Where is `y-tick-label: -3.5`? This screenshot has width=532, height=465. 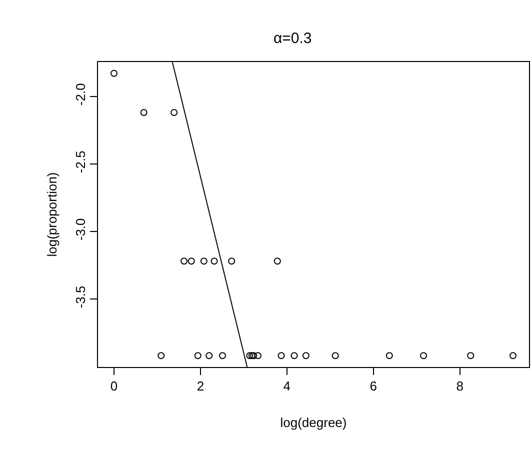
y-tick-label: -3.5 is located at coordinates (80, 297).